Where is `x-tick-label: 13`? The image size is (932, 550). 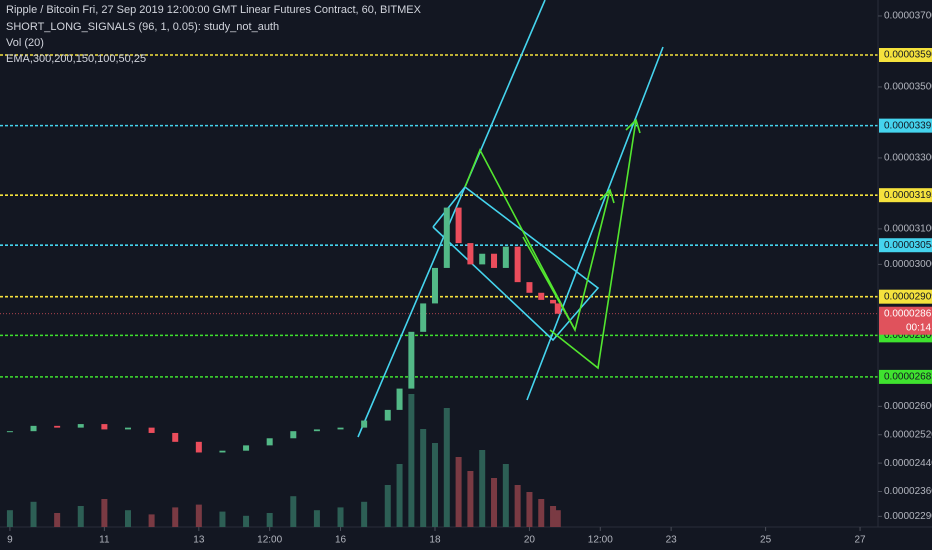
x-tick-label: 13 is located at coordinates (199, 540).